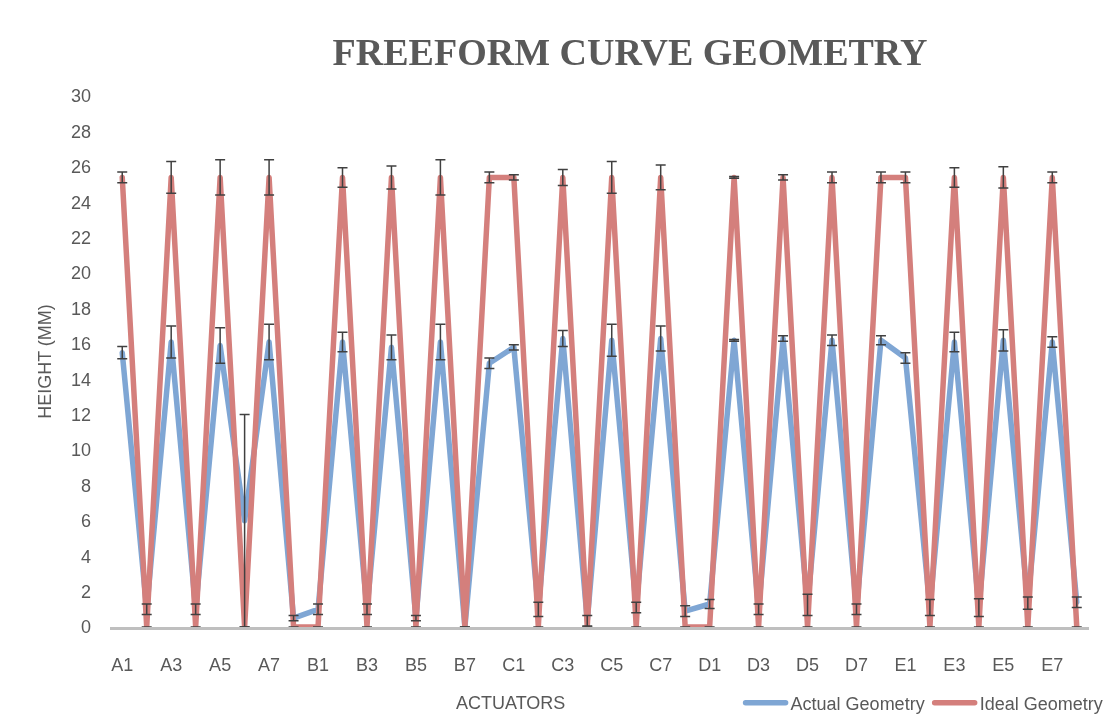  What do you see at coordinates (80, 450) in the screenshot?
I see `y-tick-label: 10` at bounding box center [80, 450].